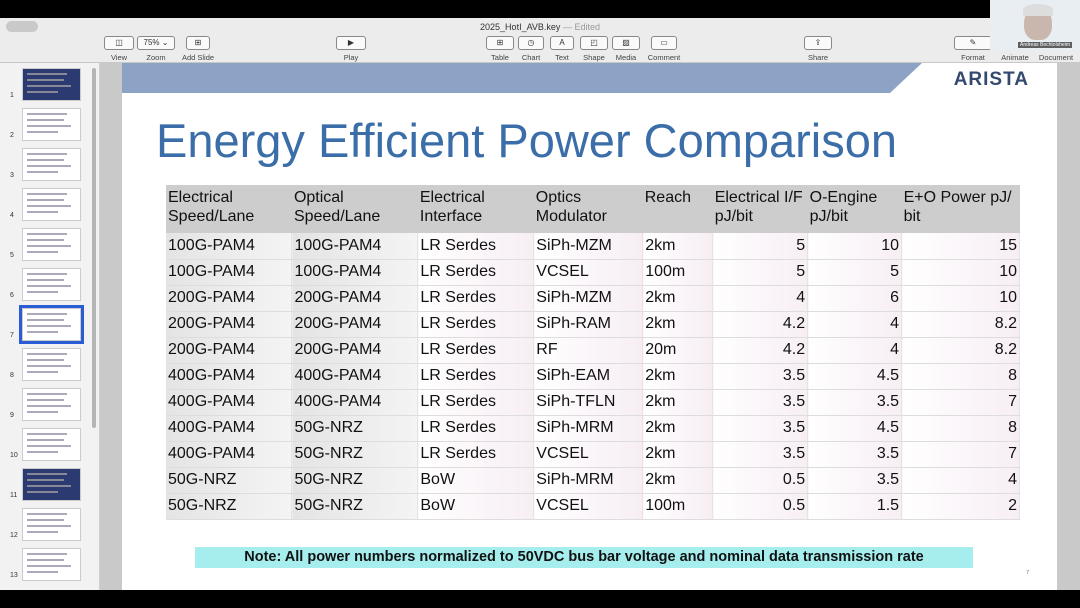  Describe the element at coordinates (854, 209) in the screenshot. I see `column-header: O-Engine pJ/bit` at that location.